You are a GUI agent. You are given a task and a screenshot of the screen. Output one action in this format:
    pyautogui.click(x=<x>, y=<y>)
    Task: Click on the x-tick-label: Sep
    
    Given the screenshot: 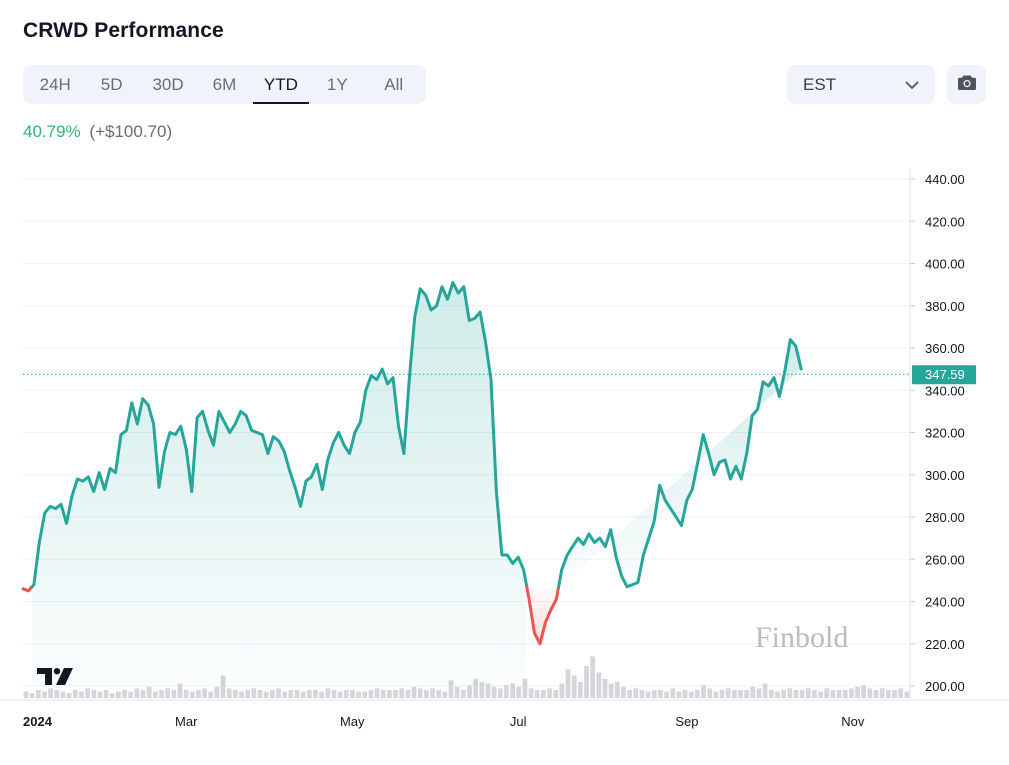 What is the action you would take?
    pyautogui.click(x=686, y=721)
    